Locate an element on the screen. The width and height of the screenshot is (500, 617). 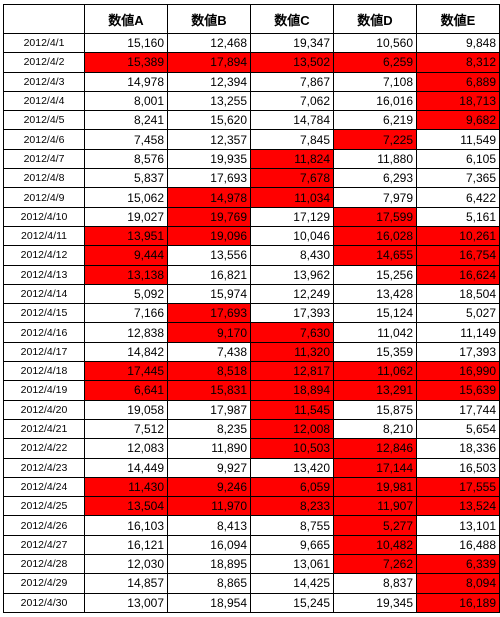
value-cell-d: 11,062 is located at coordinates (375, 371).